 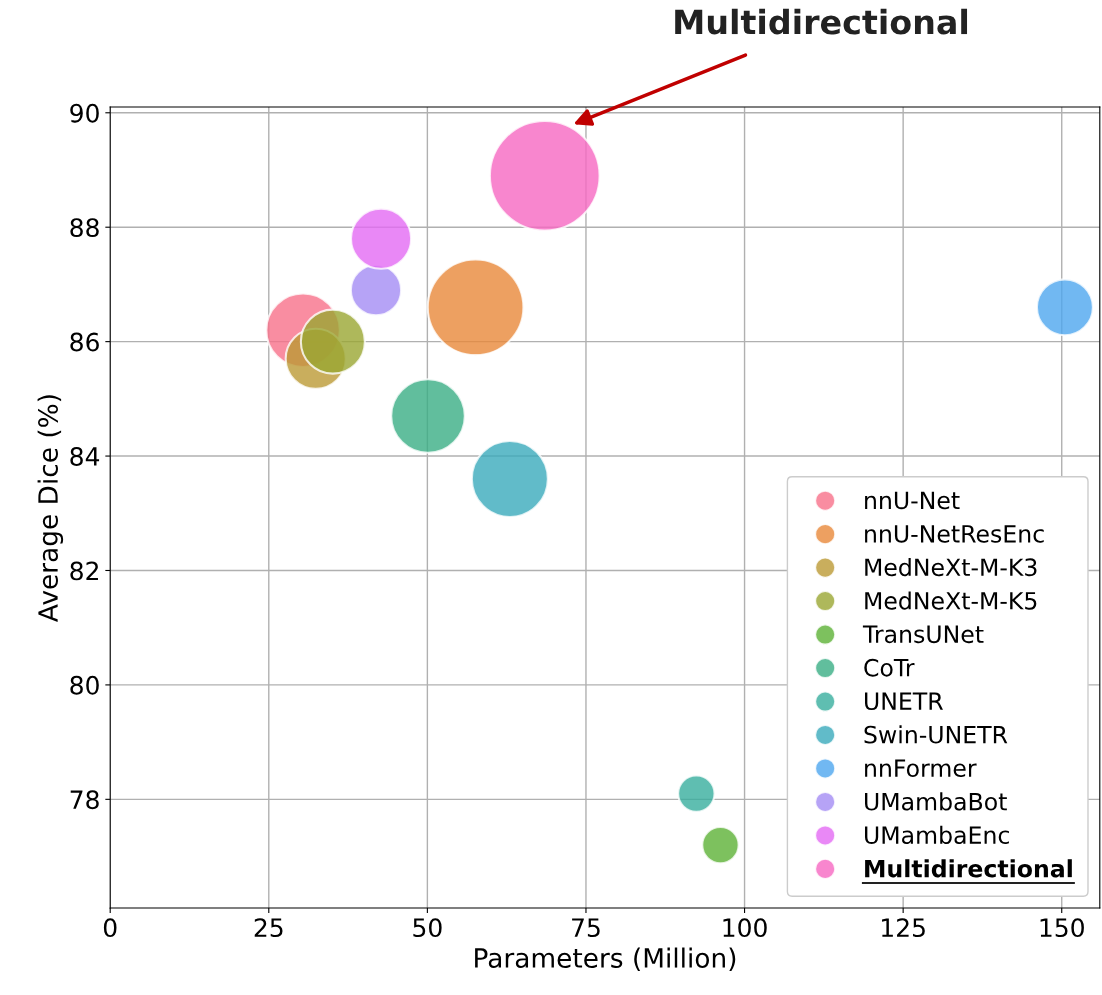 What do you see at coordinates (84, 228) in the screenshot?
I see `y-tick-label: 88` at bounding box center [84, 228].